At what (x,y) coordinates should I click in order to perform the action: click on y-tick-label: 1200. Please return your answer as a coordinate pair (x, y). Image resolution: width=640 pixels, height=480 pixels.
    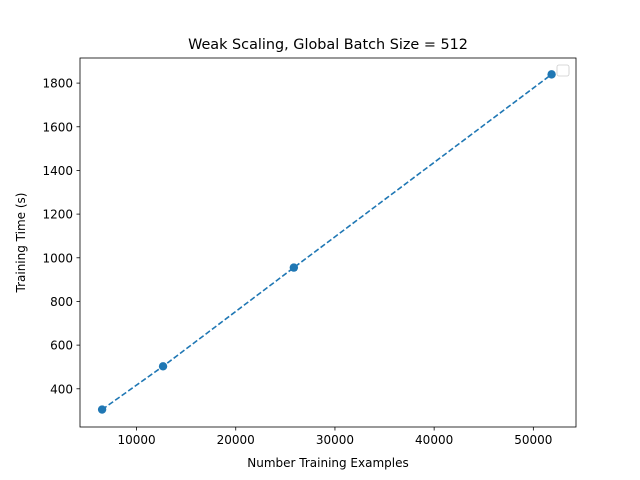
    Looking at the image, I should click on (57, 215).